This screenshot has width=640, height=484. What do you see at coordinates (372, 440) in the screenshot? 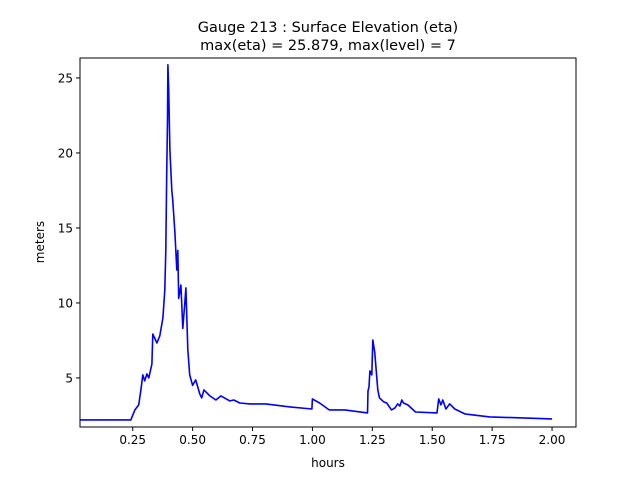
I see `x-tick-label: 1.25` at bounding box center [372, 440].